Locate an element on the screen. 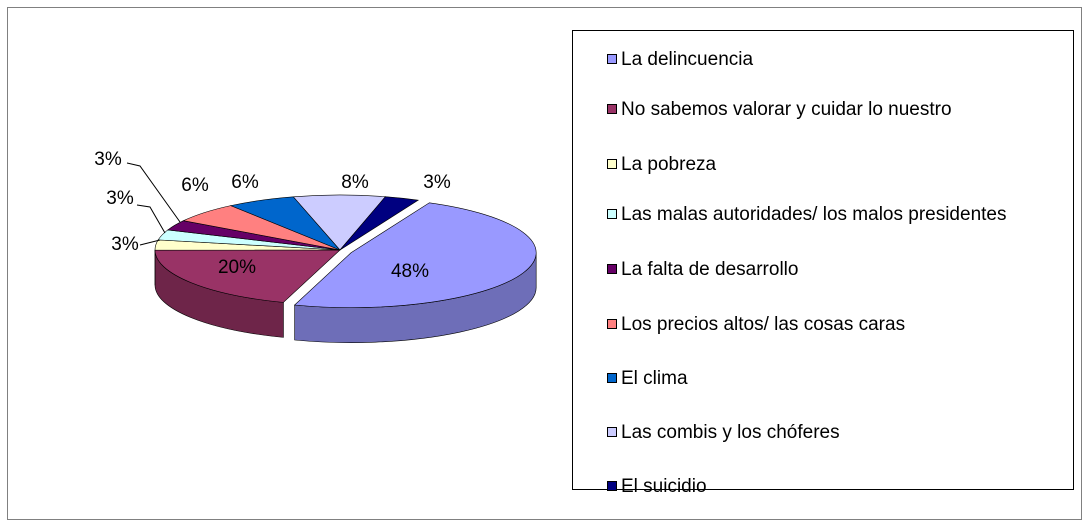 The height and width of the screenshot is (528, 1090). legend-label: La delincuencia is located at coordinates (687, 59).